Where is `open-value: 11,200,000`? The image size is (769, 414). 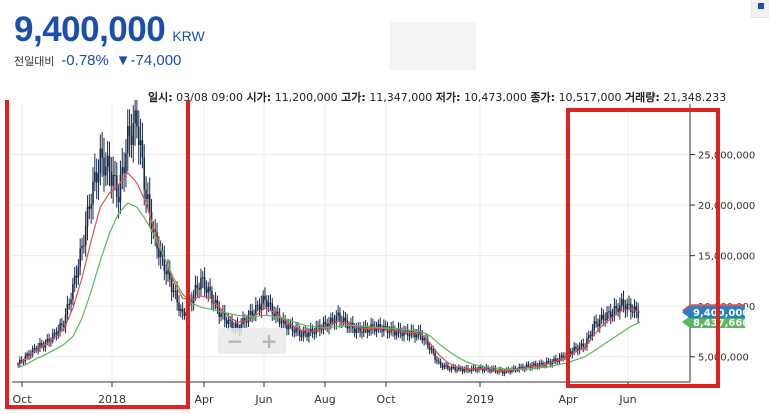
open-value: 11,200,000 is located at coordinates (306, 97).